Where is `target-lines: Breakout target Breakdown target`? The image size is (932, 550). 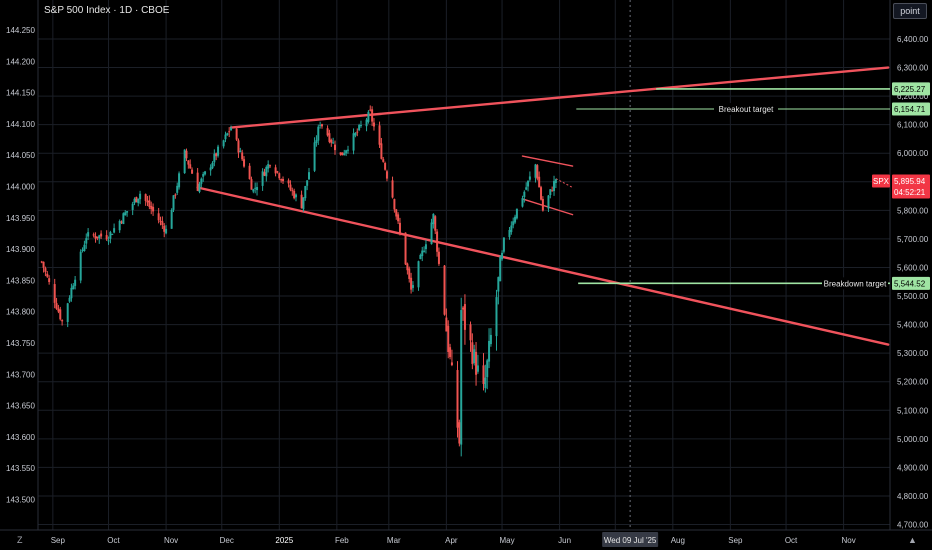 target-lines: Breakout target Breakdown target is located at coordinates (733, 189).